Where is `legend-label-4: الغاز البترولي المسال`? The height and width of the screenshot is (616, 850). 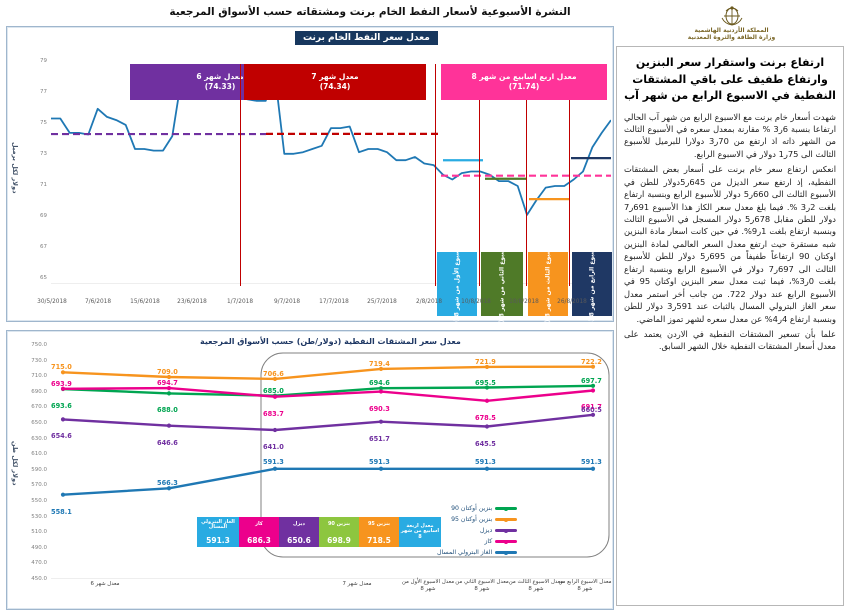
legend-label-4: الغاز البترولي المسال is located at coordinates (465, 552).